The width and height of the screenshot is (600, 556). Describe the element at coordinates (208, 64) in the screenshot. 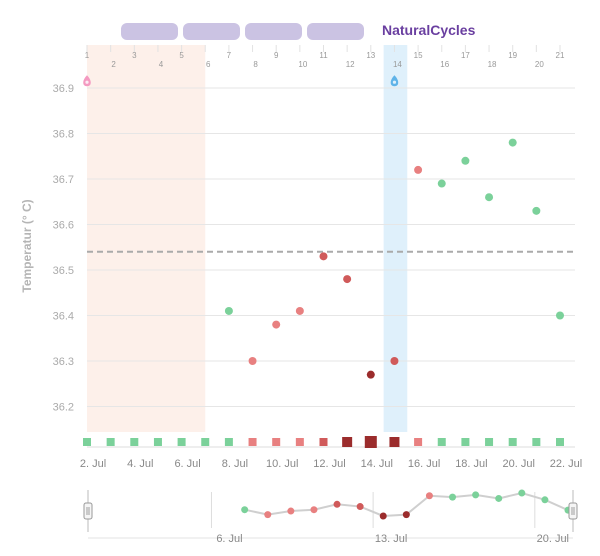

I see `cycle-day-number: 6` at that location.